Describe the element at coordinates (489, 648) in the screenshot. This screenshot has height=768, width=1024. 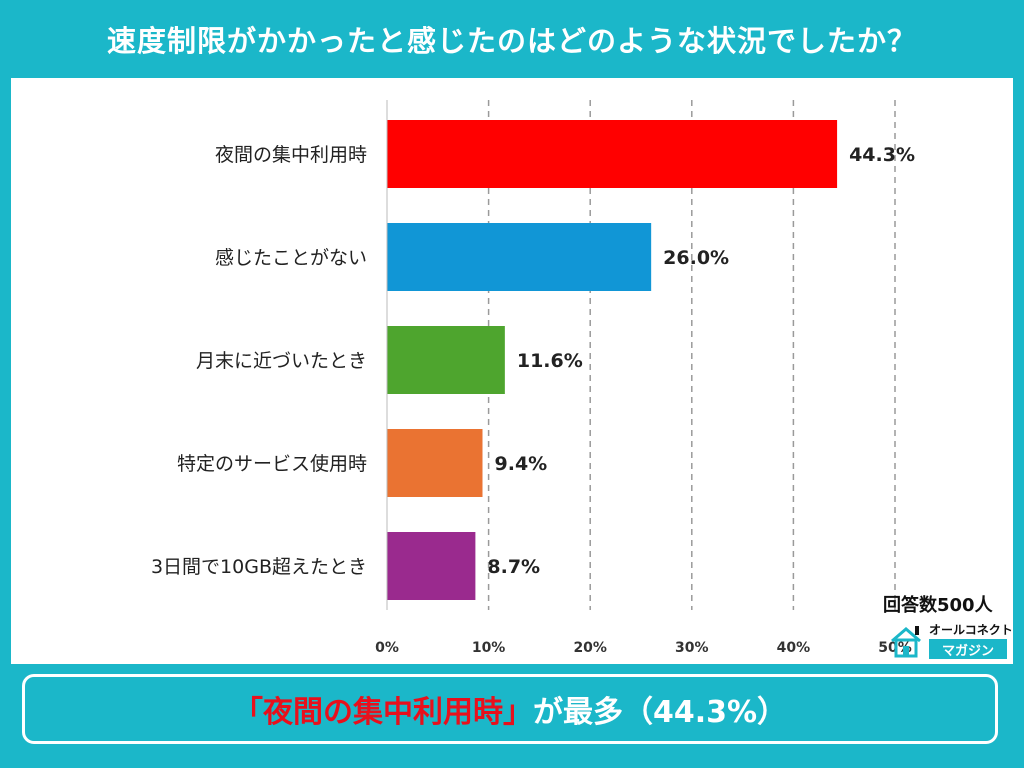
I see `x-tick-label: 10%` at that location.